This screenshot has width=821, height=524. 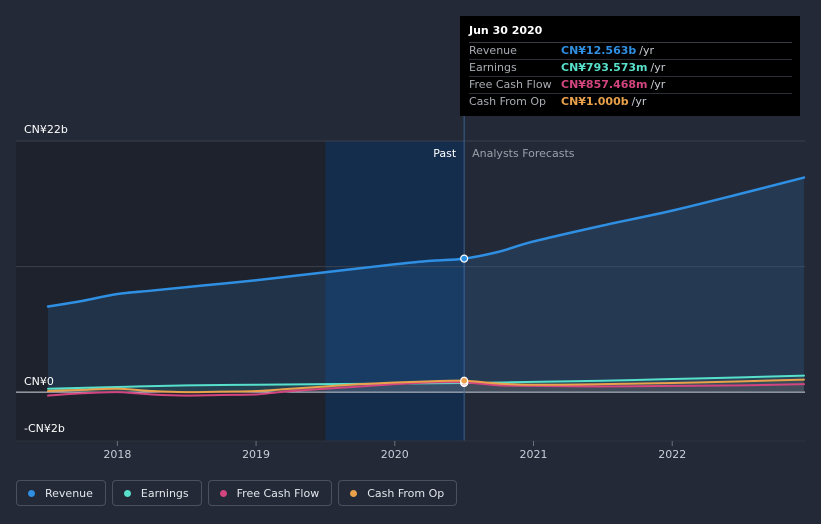 I want to click on past-label: Past, so click(x=445, y=153).